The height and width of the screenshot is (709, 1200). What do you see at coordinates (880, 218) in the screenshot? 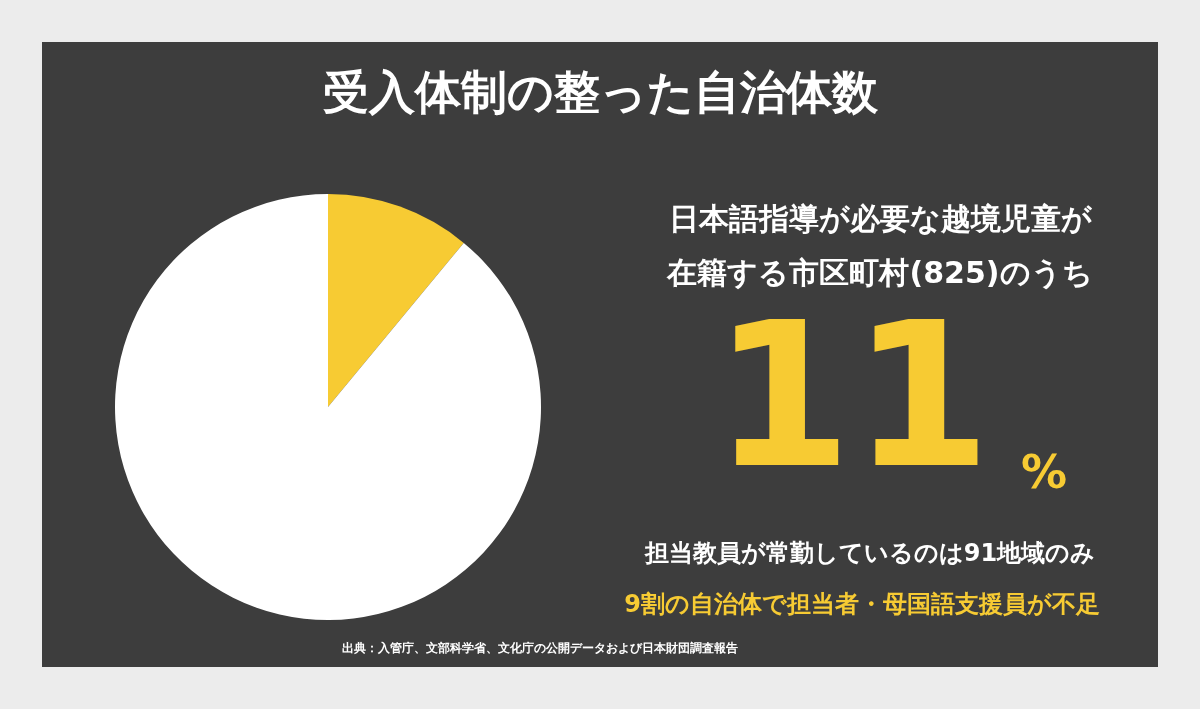
I see `text: 日本語指導が必要な越境児童が` at bounding box center [880, 218].